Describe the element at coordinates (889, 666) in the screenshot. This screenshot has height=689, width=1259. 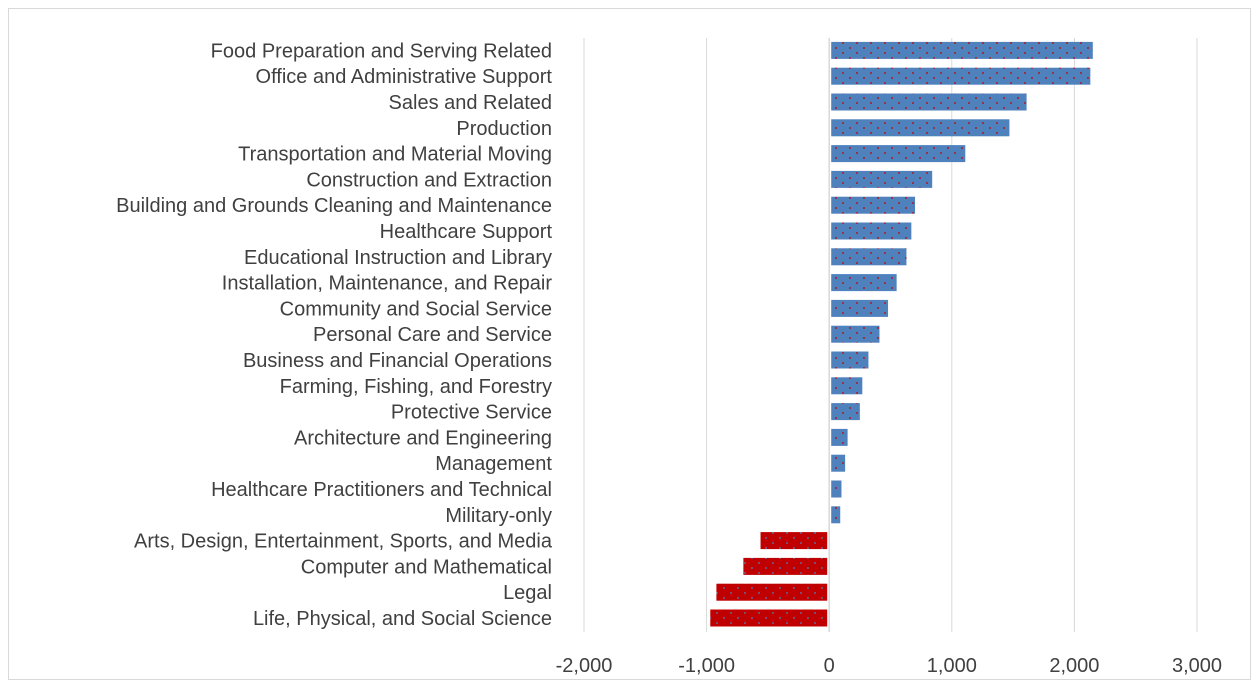
I see `x-axis-tick-labels: -2,000 -1,000 0 1,000 2,000 3,000` at that location.